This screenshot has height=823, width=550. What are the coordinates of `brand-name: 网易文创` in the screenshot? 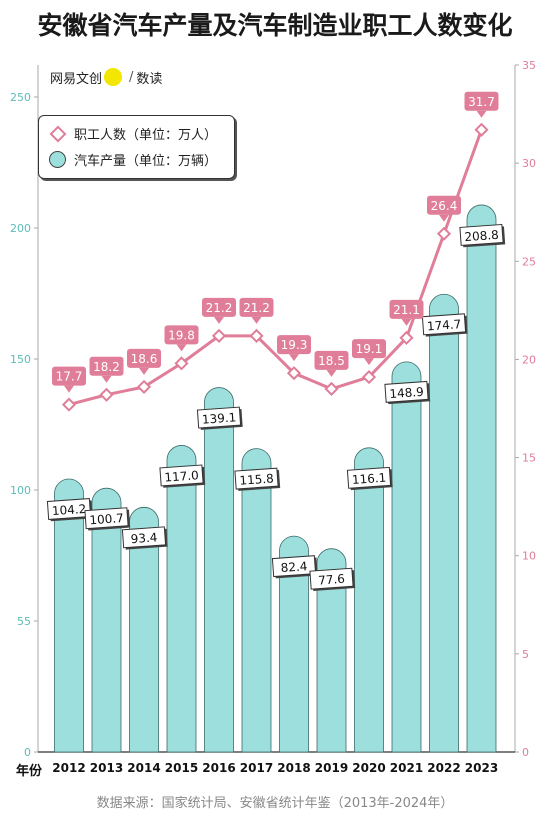 It's located at (76, 79).